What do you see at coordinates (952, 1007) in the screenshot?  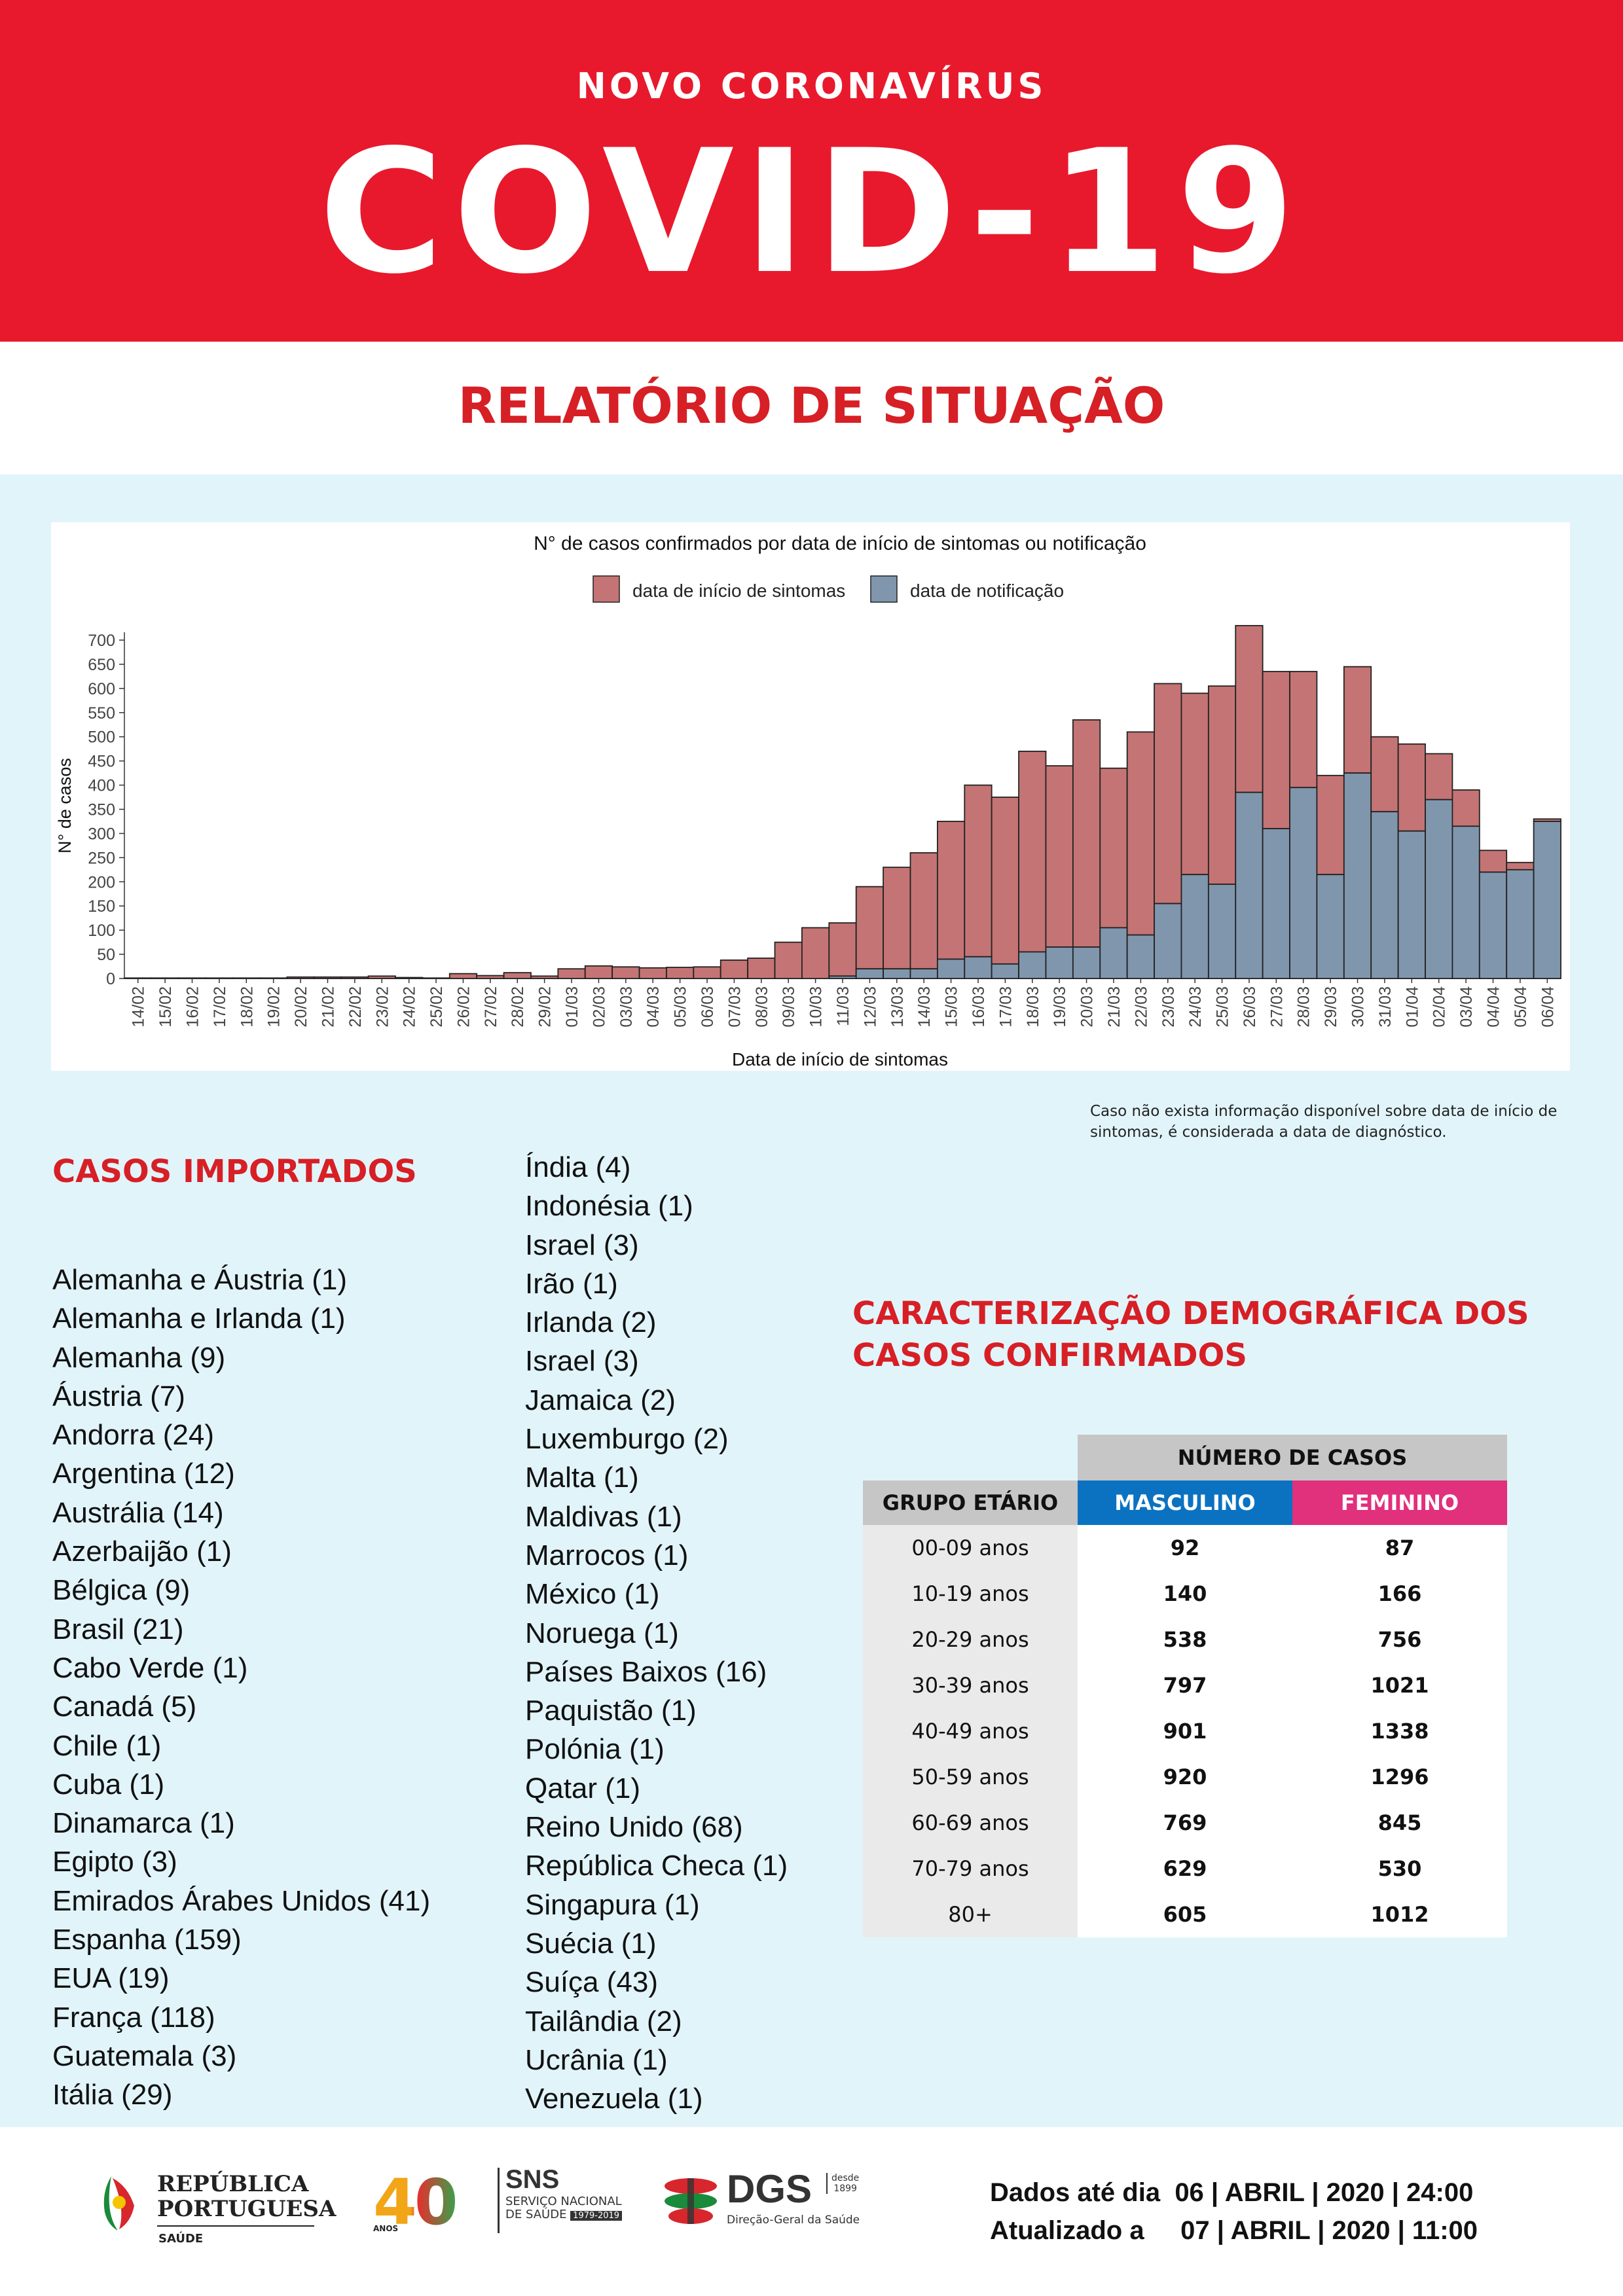 I see `x-tick-label: 15/03` at bounding box center [952, 1007].